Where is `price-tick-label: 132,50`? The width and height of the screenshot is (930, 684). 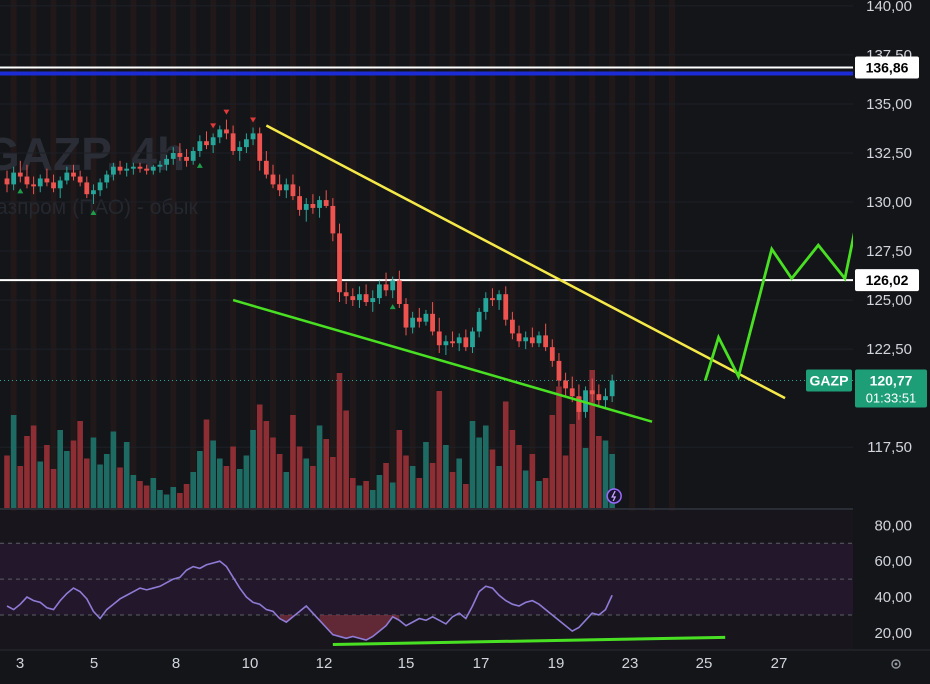
price-tick-label: 132,50 is located at coordinates (889, 153).